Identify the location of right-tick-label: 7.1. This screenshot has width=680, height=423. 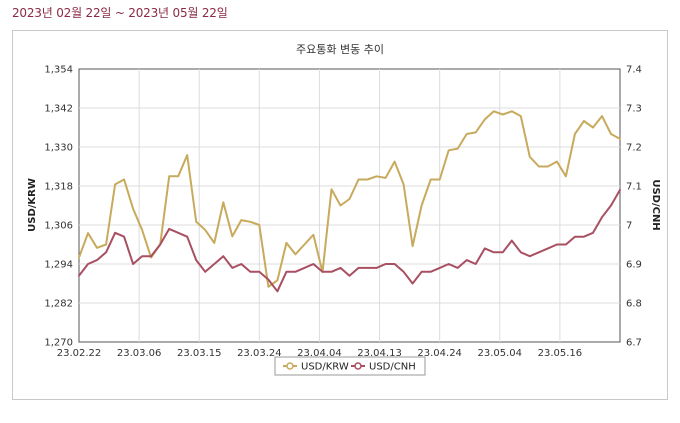
(634, 187).